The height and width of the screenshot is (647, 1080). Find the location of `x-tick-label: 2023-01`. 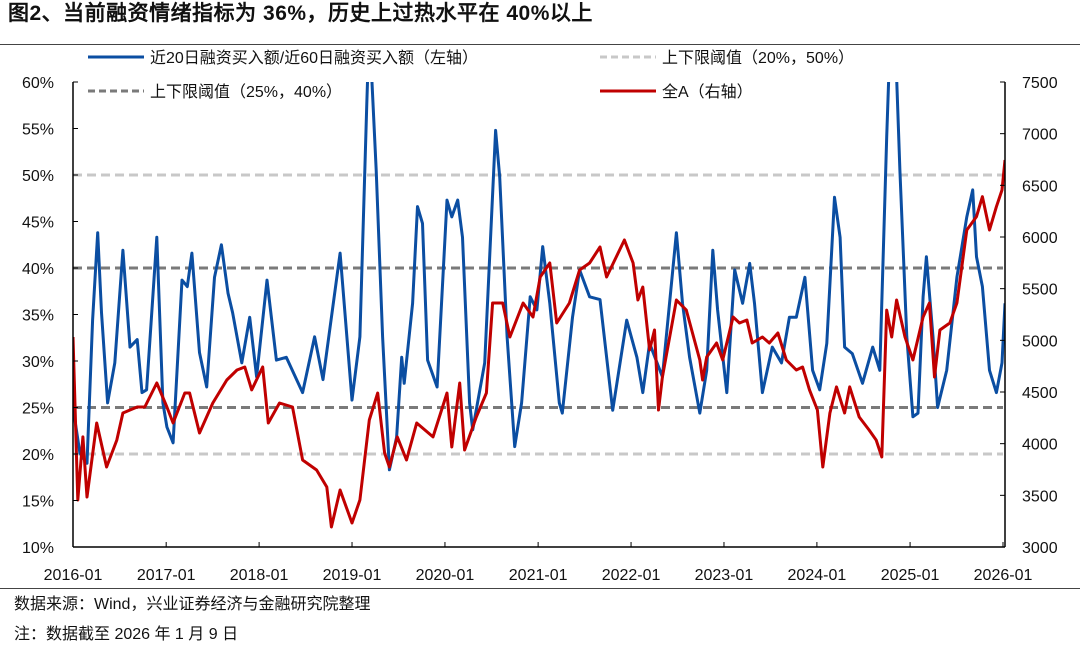

x-tick-label: 2023-01 is located at coordinates (724, 575).